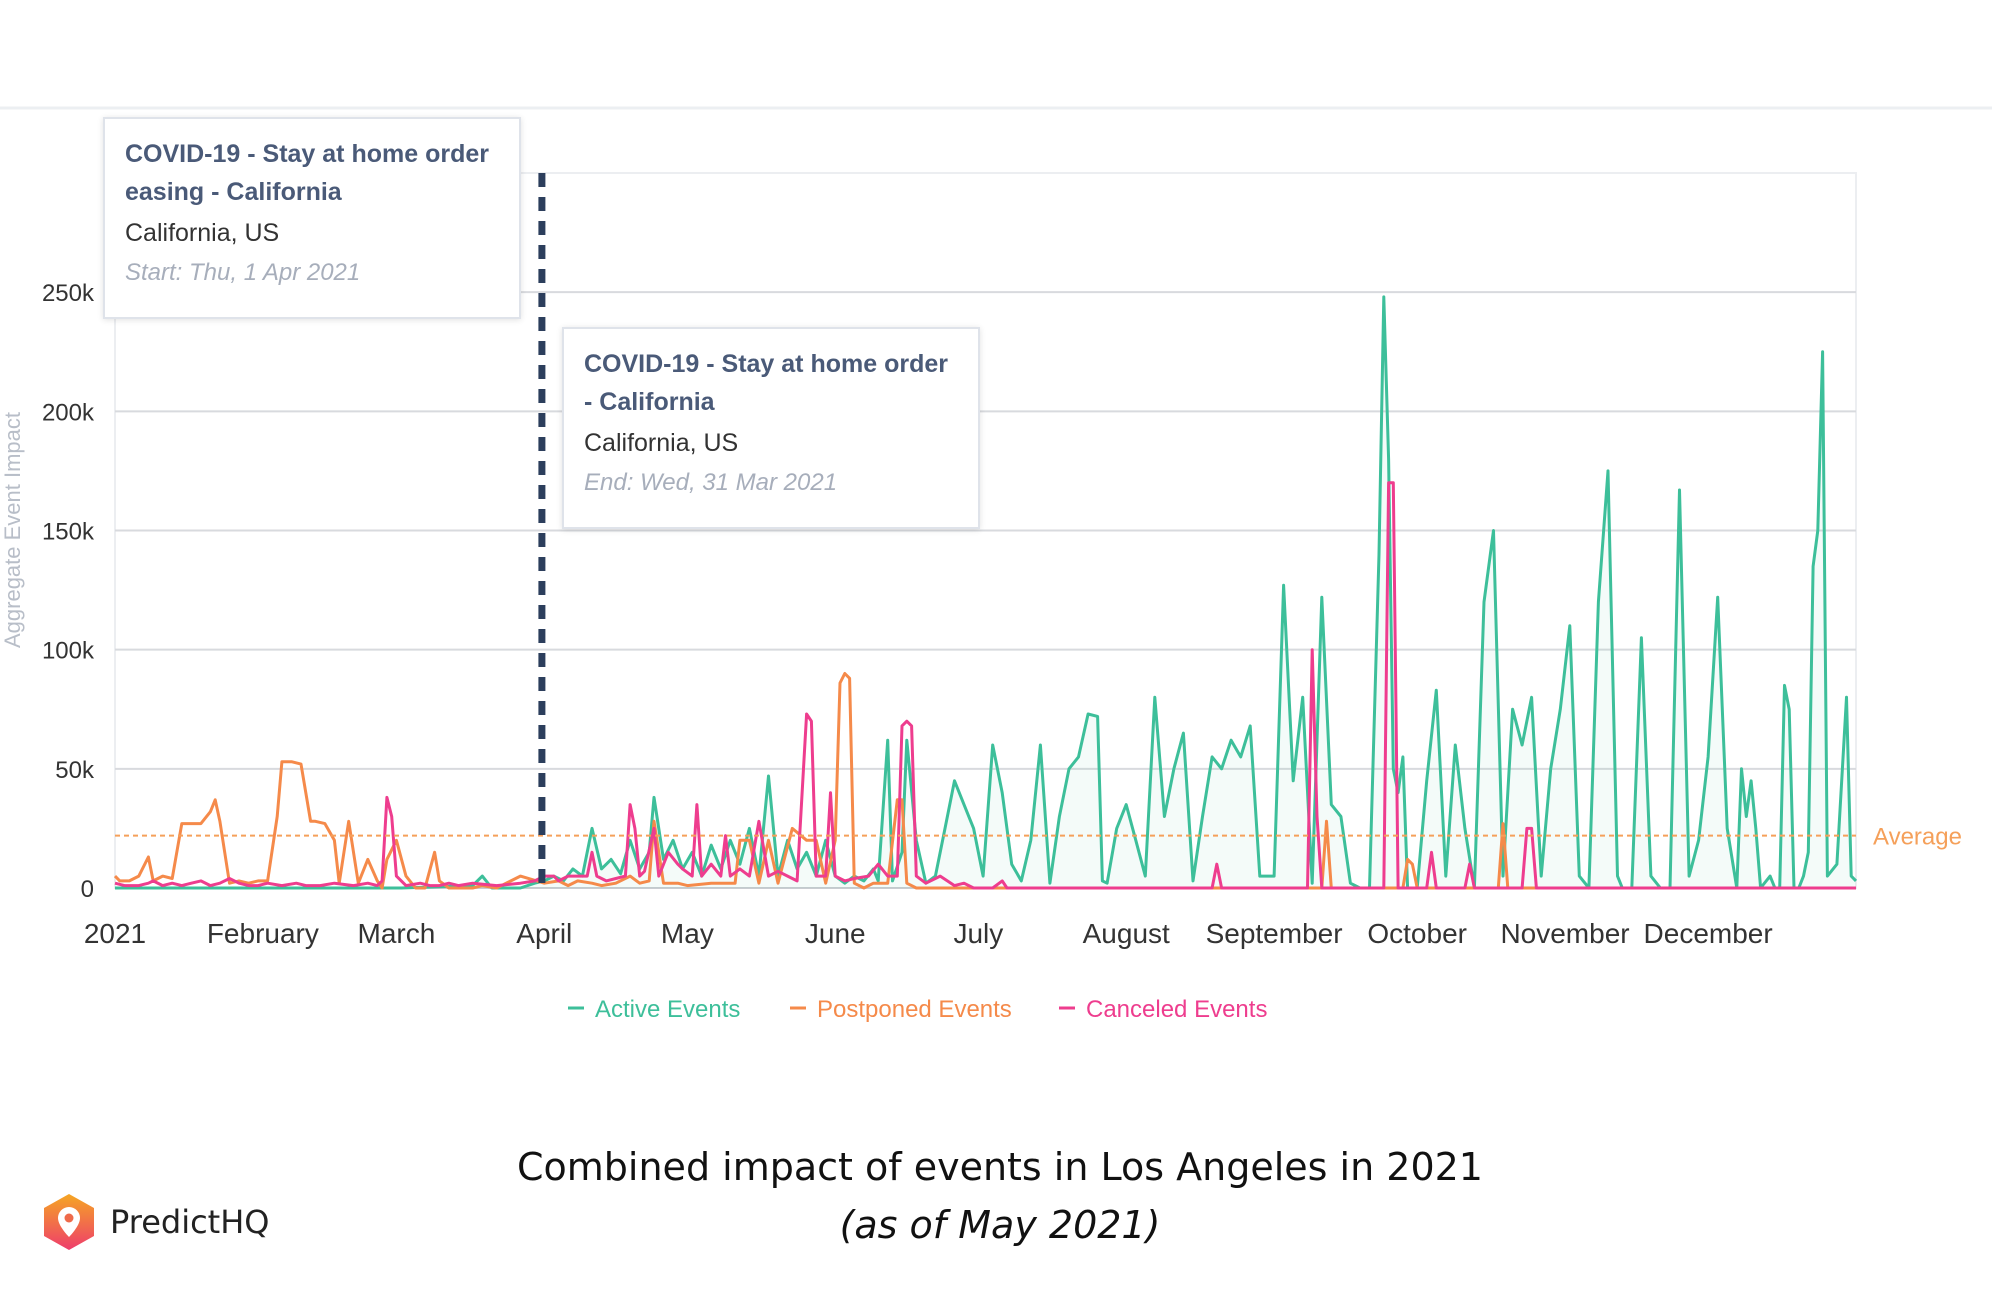  What do you see at coordinates (978, 933) in the screenshot?
I see `x-tick-label: July` at bounding box center [978, 933].